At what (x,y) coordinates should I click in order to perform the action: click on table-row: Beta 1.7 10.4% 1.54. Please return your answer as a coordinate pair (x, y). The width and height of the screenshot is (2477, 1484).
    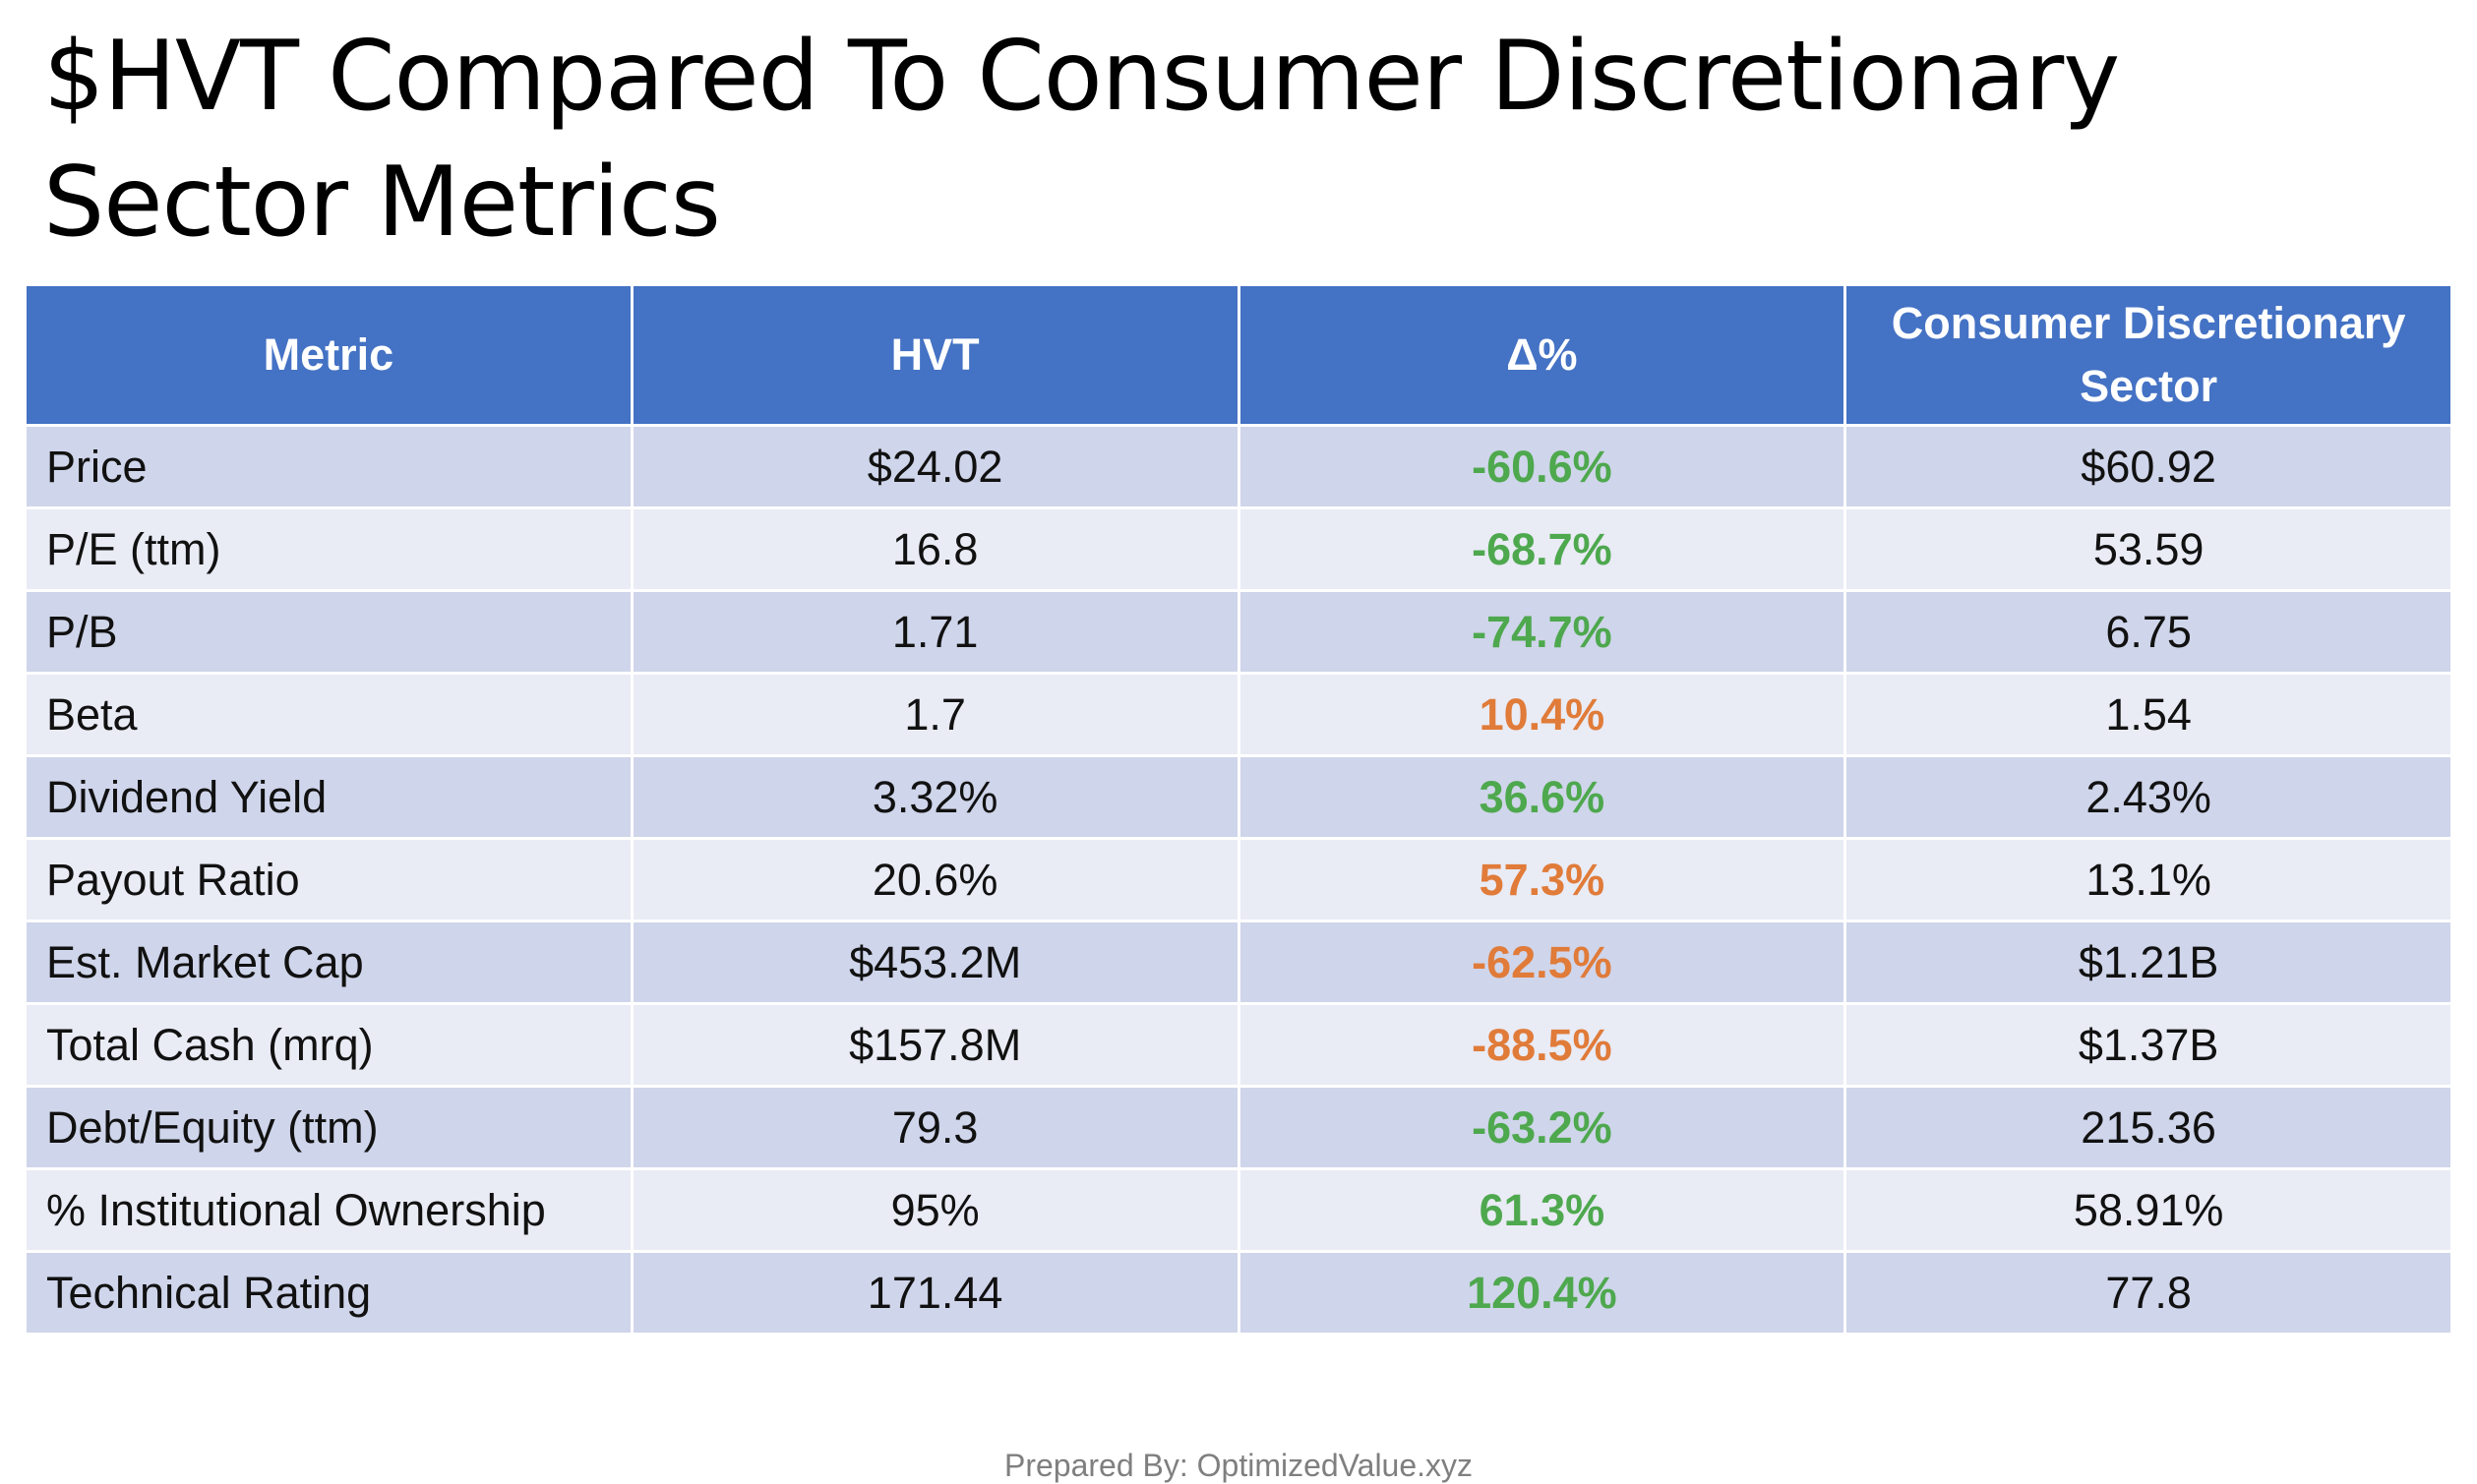
    Looking at the image, I should click on (1239, 715).